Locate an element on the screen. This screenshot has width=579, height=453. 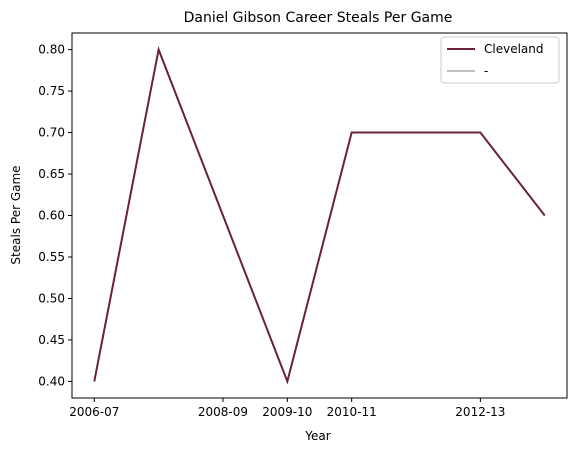
y-tick-label: 0.45 is located at coordinates (51, 340).